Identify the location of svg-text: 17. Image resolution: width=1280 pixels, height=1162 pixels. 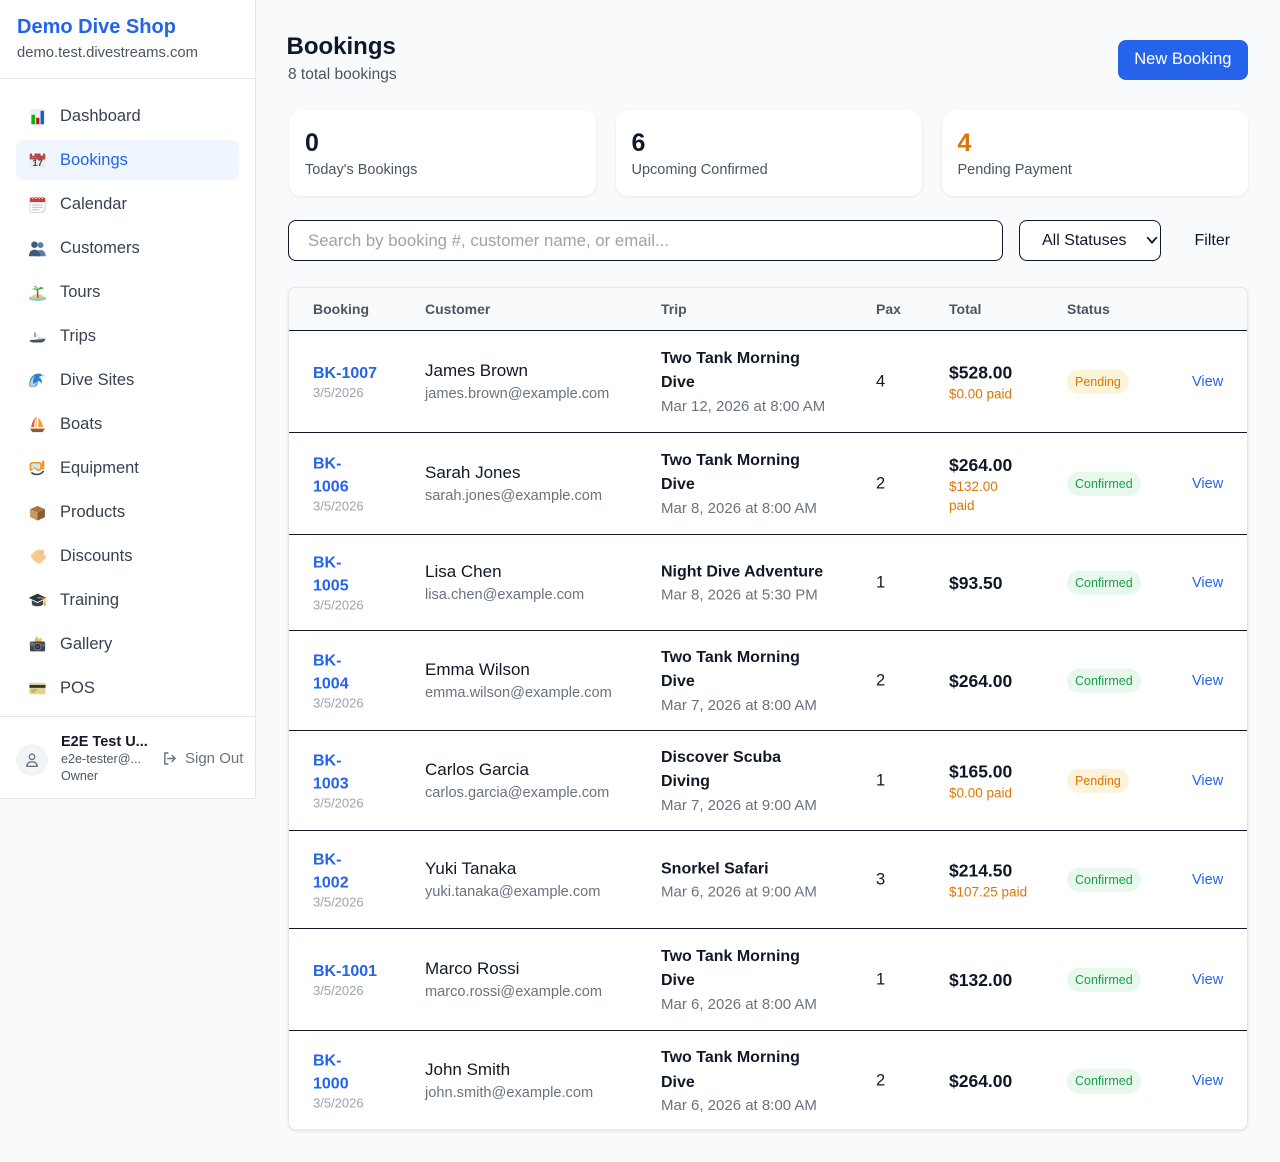
(38, 163).